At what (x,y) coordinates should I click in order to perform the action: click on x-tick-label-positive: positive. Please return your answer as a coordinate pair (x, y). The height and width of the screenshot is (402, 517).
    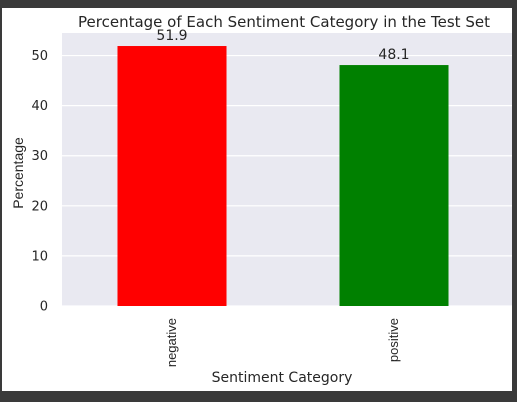
    Looking at the image, I should click on (393, 340).